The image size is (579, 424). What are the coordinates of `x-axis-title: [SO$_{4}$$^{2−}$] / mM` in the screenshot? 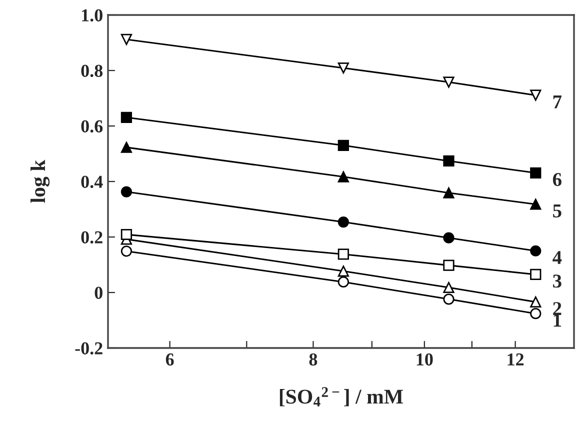 It's located at (341, 396).